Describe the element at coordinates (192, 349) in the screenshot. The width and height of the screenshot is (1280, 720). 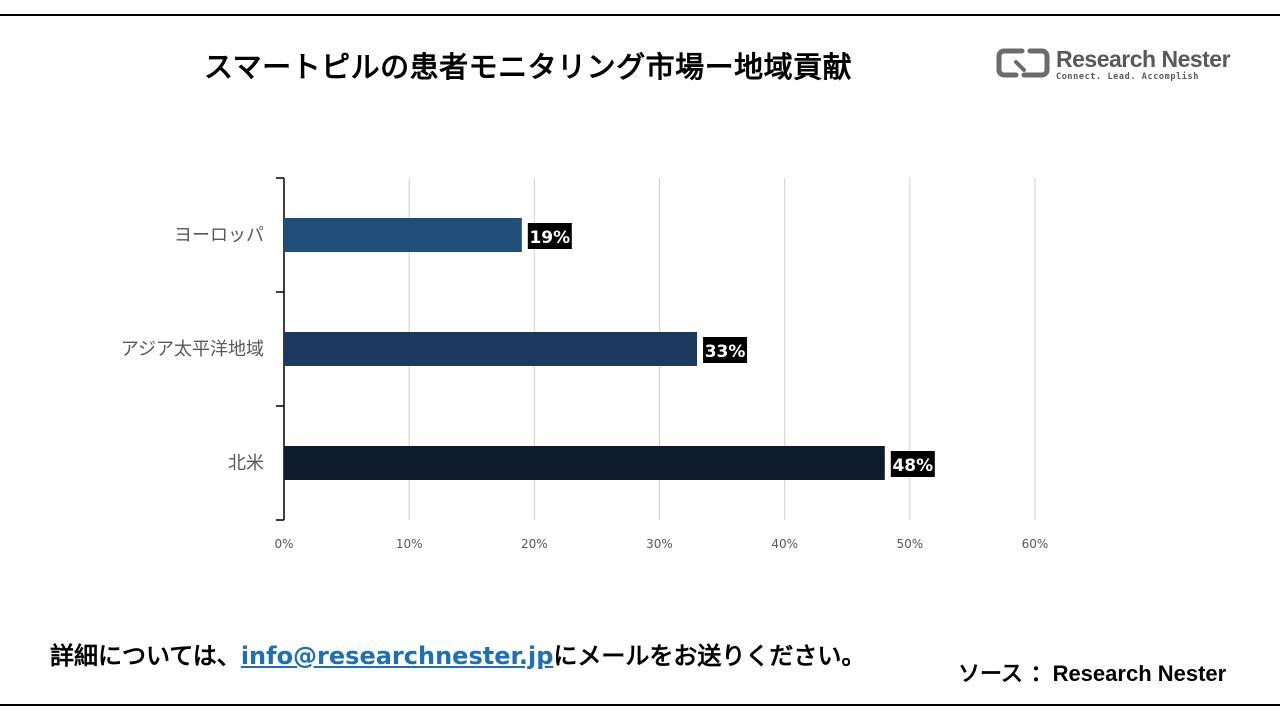
I see `category-label: アジア太平洋地域` at that location.